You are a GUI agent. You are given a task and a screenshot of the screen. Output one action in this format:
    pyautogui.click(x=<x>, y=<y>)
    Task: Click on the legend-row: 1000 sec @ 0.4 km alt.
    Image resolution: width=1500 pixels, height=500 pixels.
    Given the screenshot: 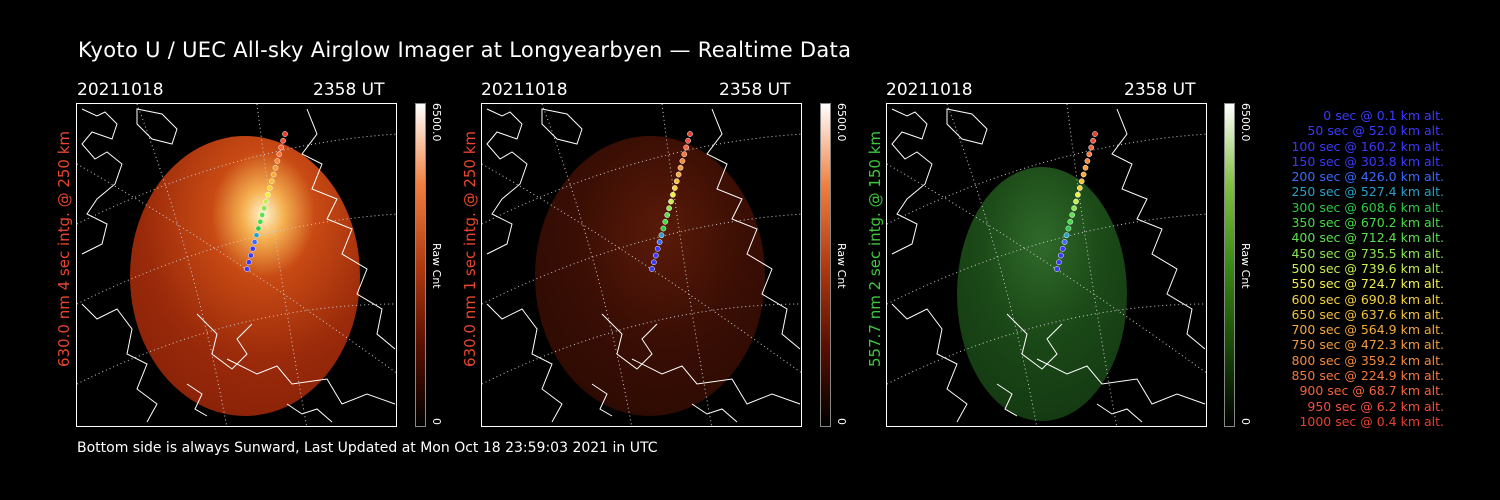 What is the action you would take?
    pyautogui.click(x=1371, y=421)
    